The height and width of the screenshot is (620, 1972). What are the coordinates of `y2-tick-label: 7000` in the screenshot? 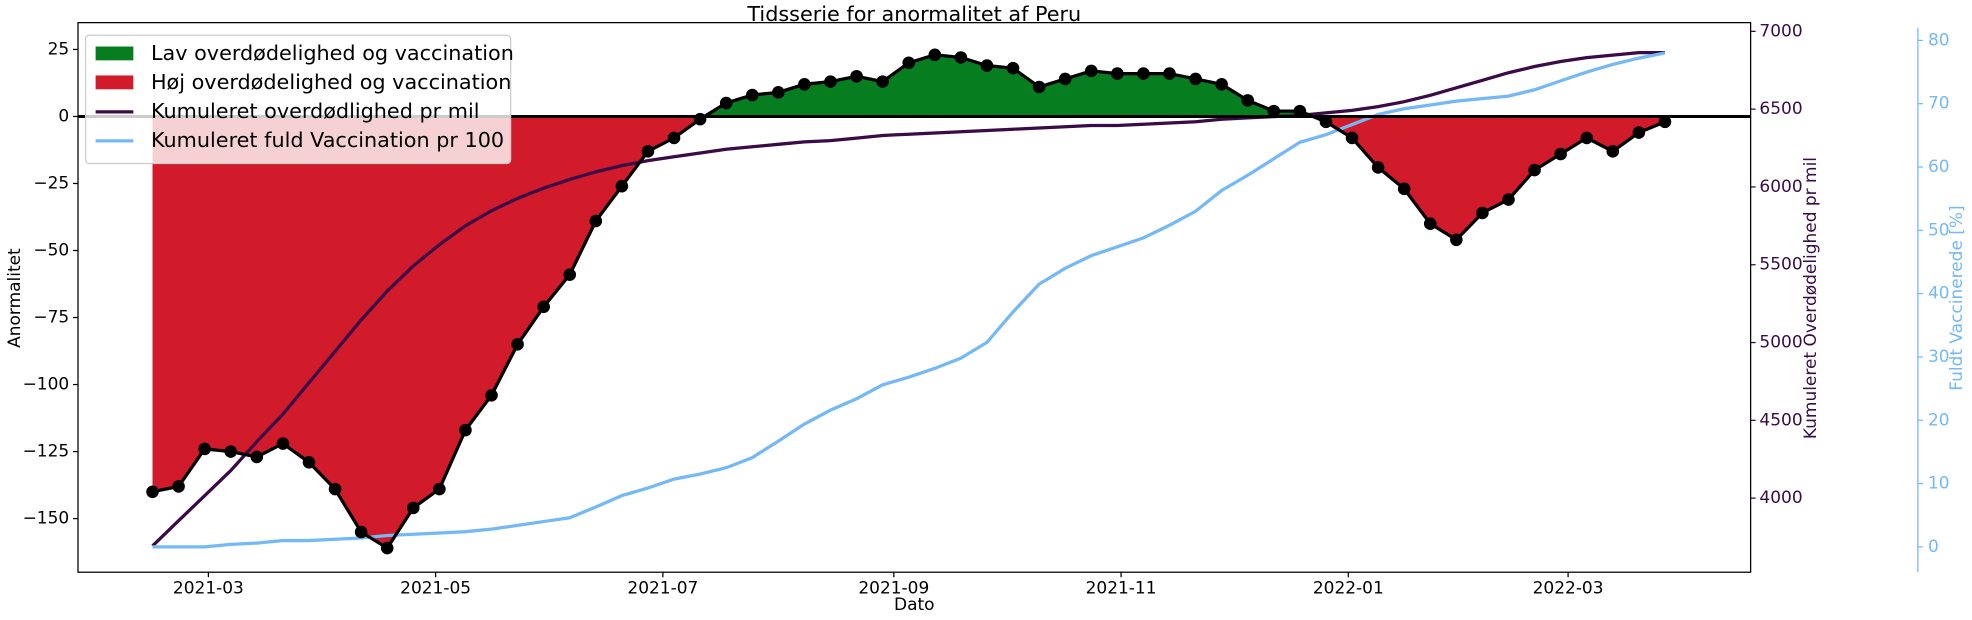 It's located at (1780, 31).